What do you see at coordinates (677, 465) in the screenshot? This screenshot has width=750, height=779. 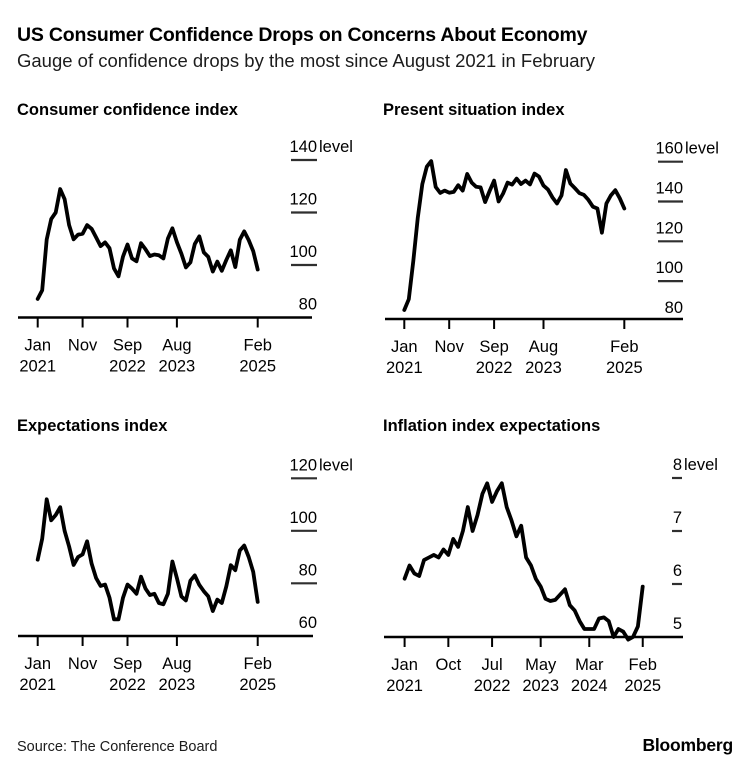 I see `y-axis-tick-label: 8` at bounding box center [677, 465].